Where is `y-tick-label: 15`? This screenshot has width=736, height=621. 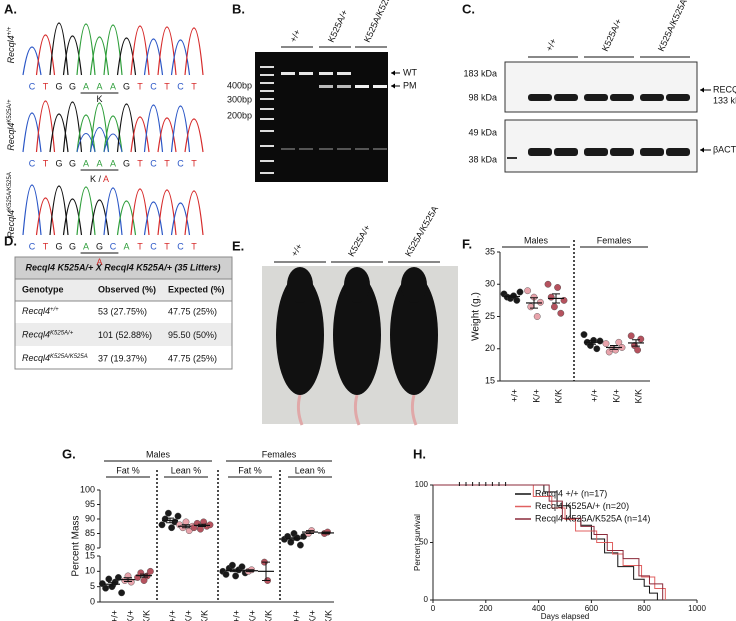
y-tick-label: 15 is located at coordinates (490, 380).